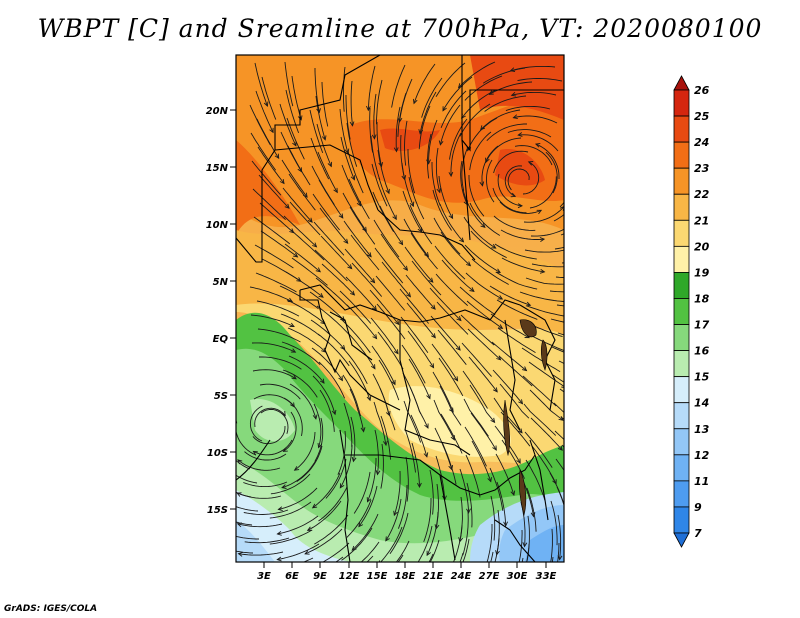  Describe the element at coordinates (221, 396) in the screenshot. I see `lat-label: 5S` at that location.